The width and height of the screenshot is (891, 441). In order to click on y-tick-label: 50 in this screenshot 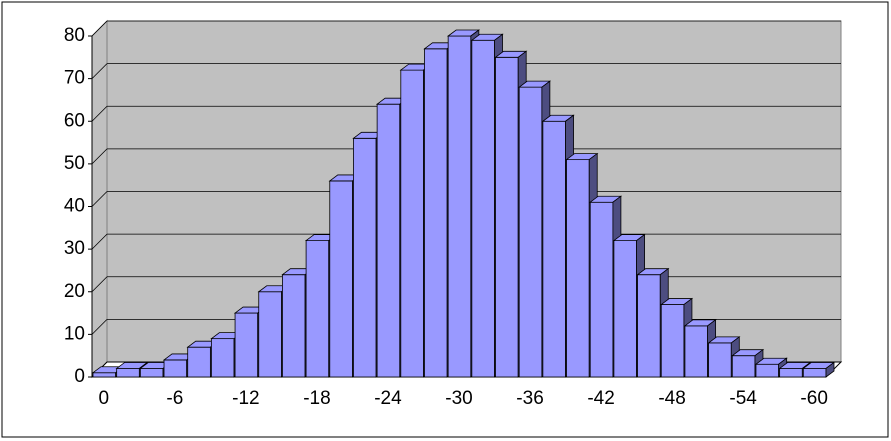, I will do `click(74, 163)`.